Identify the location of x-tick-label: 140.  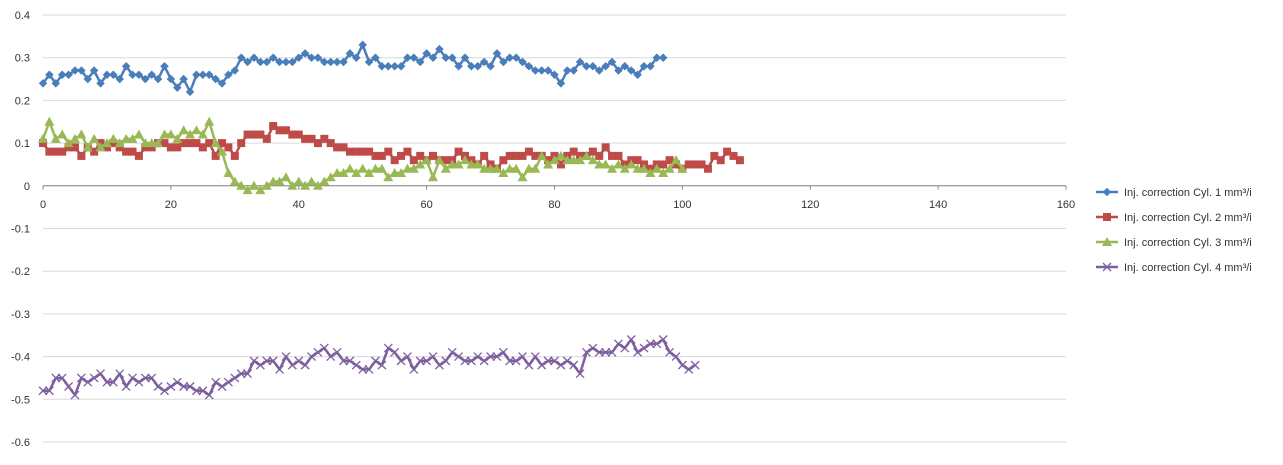
(938, 205).